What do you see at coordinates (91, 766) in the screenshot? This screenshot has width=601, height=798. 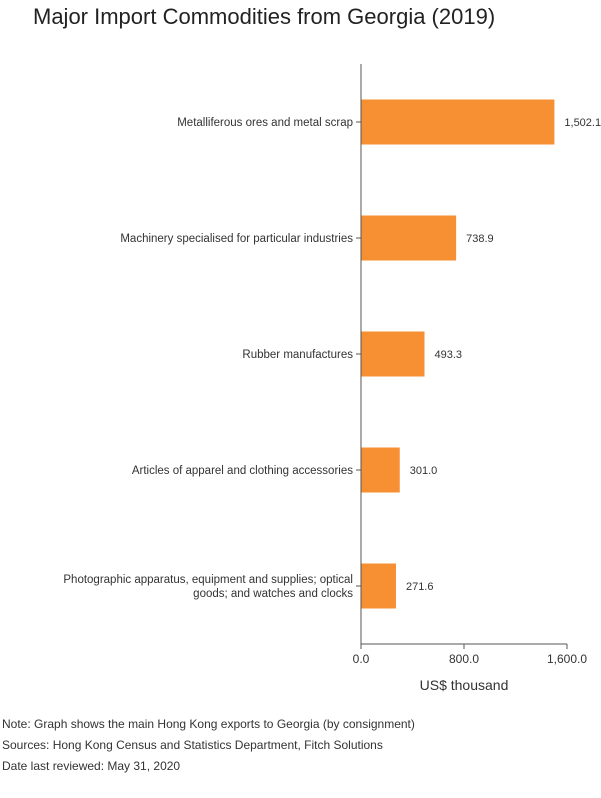 I see `date-reviewed-text: Date last reviewed: May 31, 2020` at bounding box center [91, 766].